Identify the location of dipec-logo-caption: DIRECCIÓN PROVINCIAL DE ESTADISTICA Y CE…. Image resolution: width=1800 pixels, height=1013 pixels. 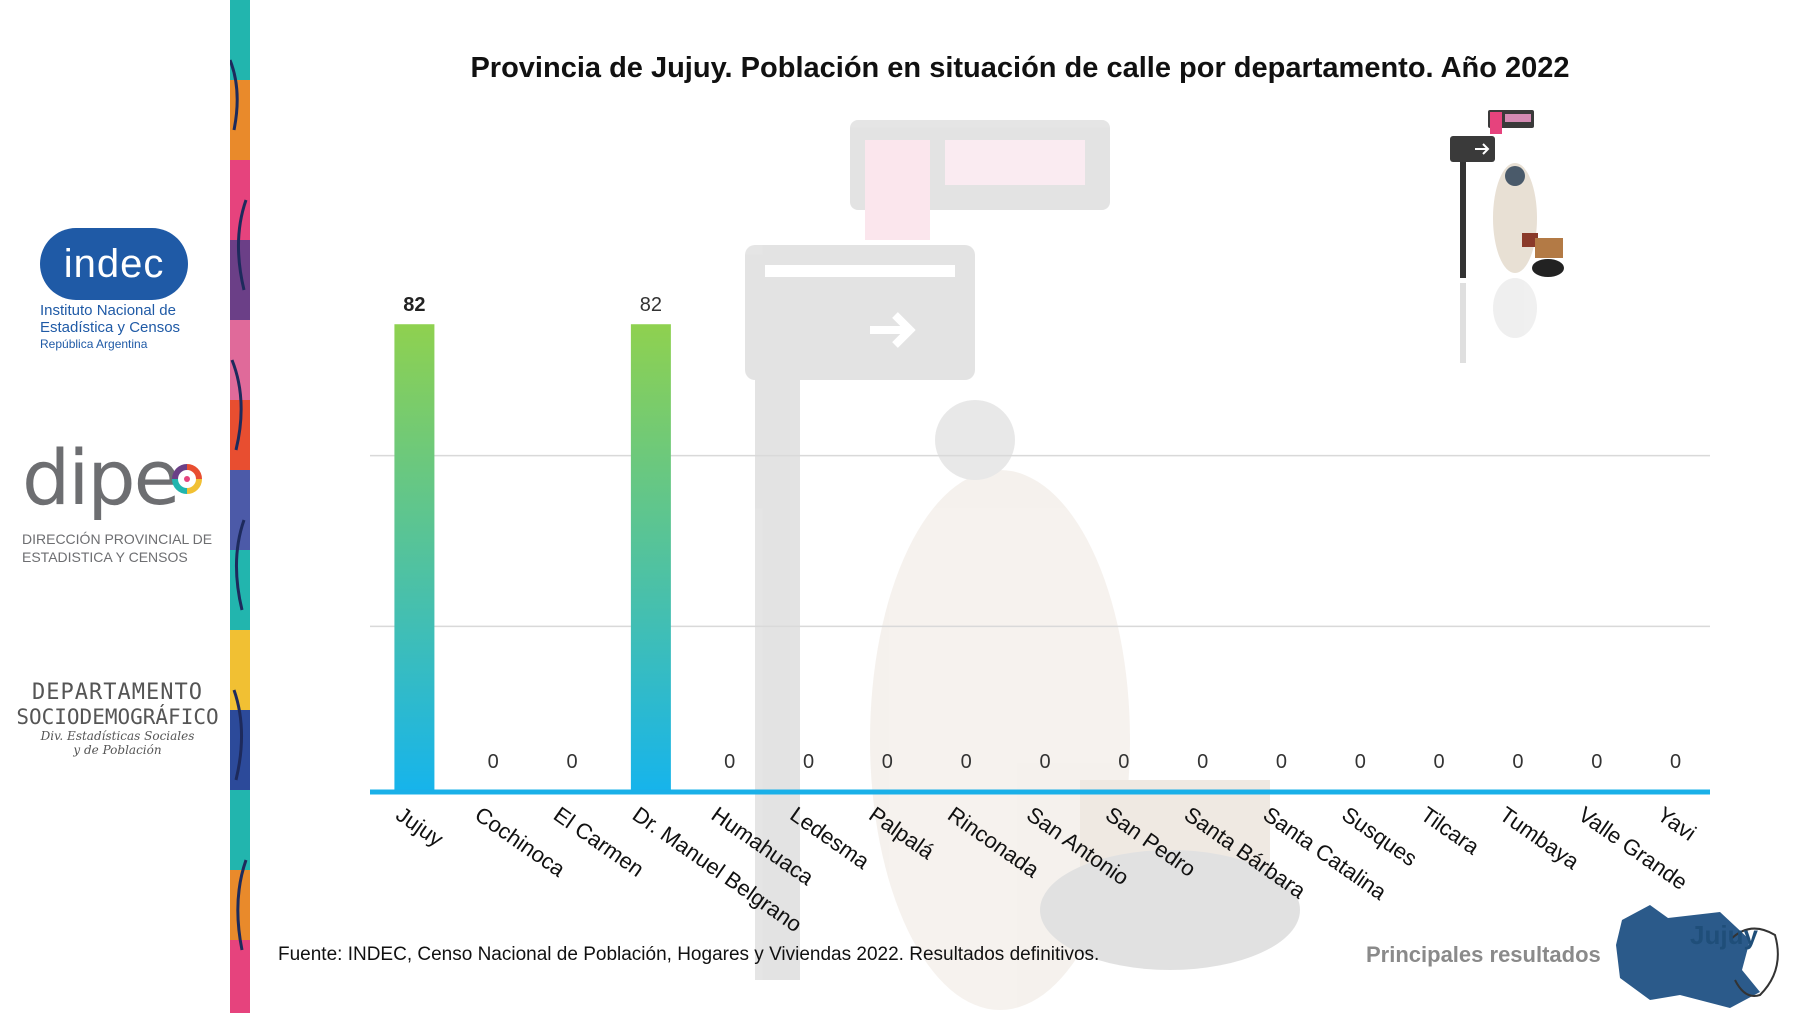
(122, 548).